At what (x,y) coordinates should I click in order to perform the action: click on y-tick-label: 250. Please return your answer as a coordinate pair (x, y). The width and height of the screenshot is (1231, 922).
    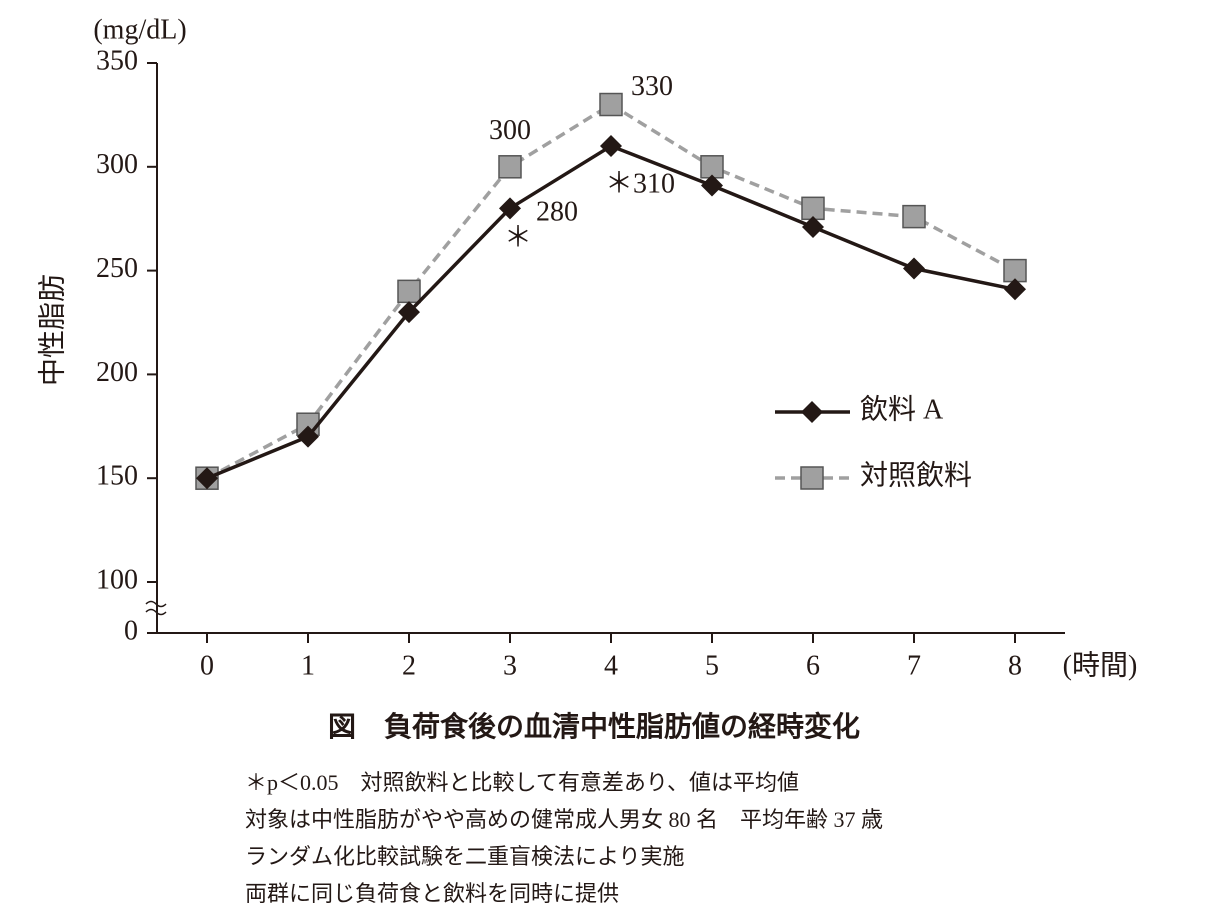
    Looking at the image, I should click on (117, 268).